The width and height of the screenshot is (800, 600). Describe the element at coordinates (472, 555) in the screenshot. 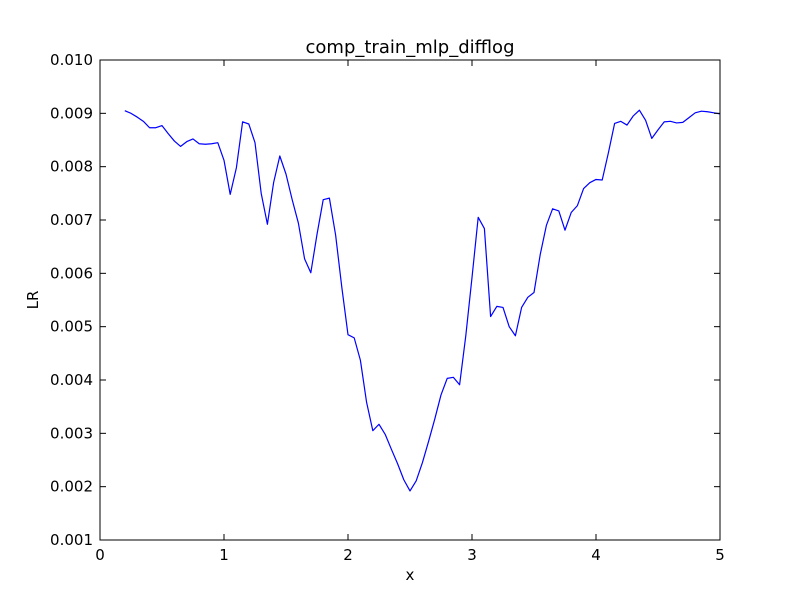

I see `x-tick-label: 3` at that location.